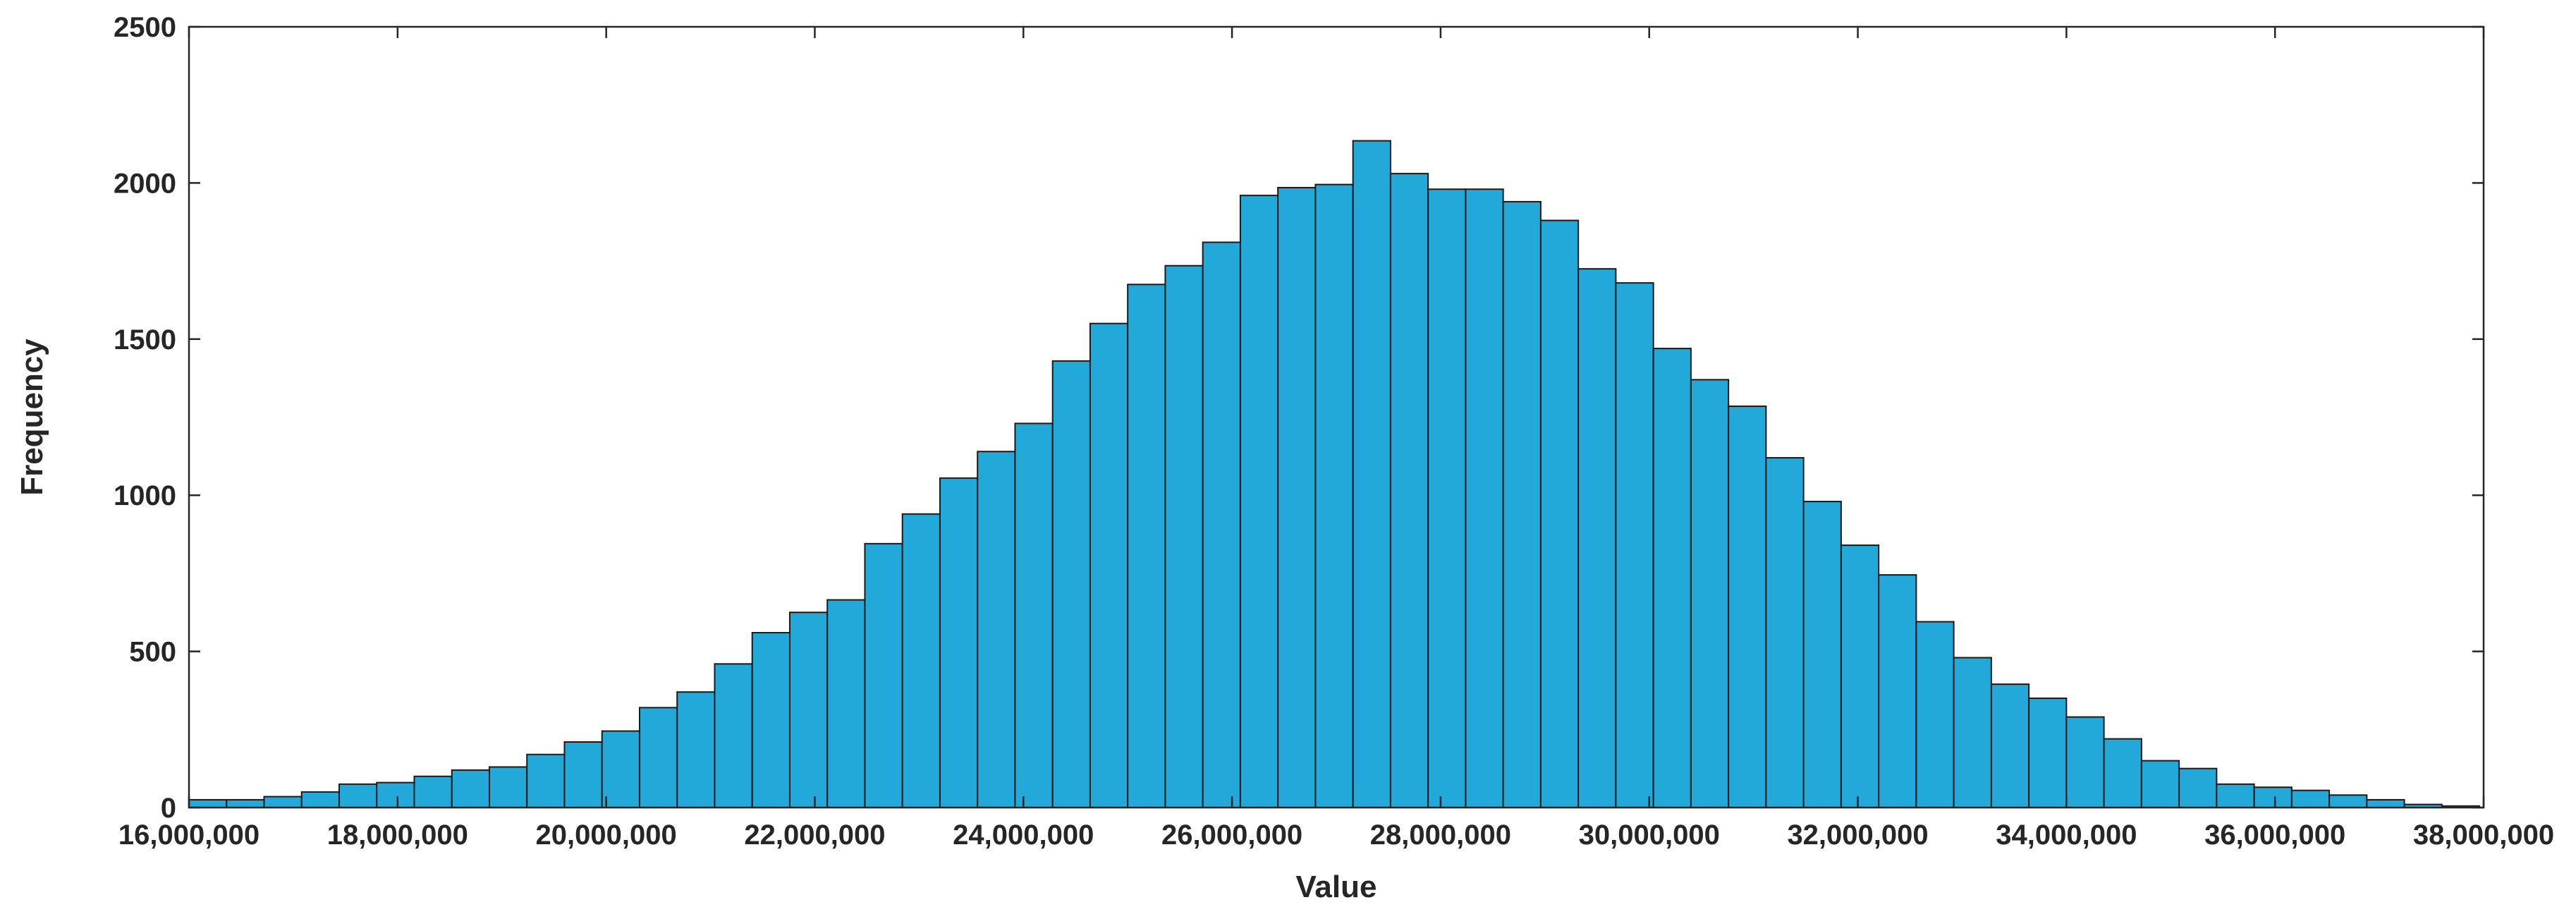  What do you see at coordinates (32, 417) in the screenshot?
I see `y-axis-label: Frequency` at bounding box center [32, 417].